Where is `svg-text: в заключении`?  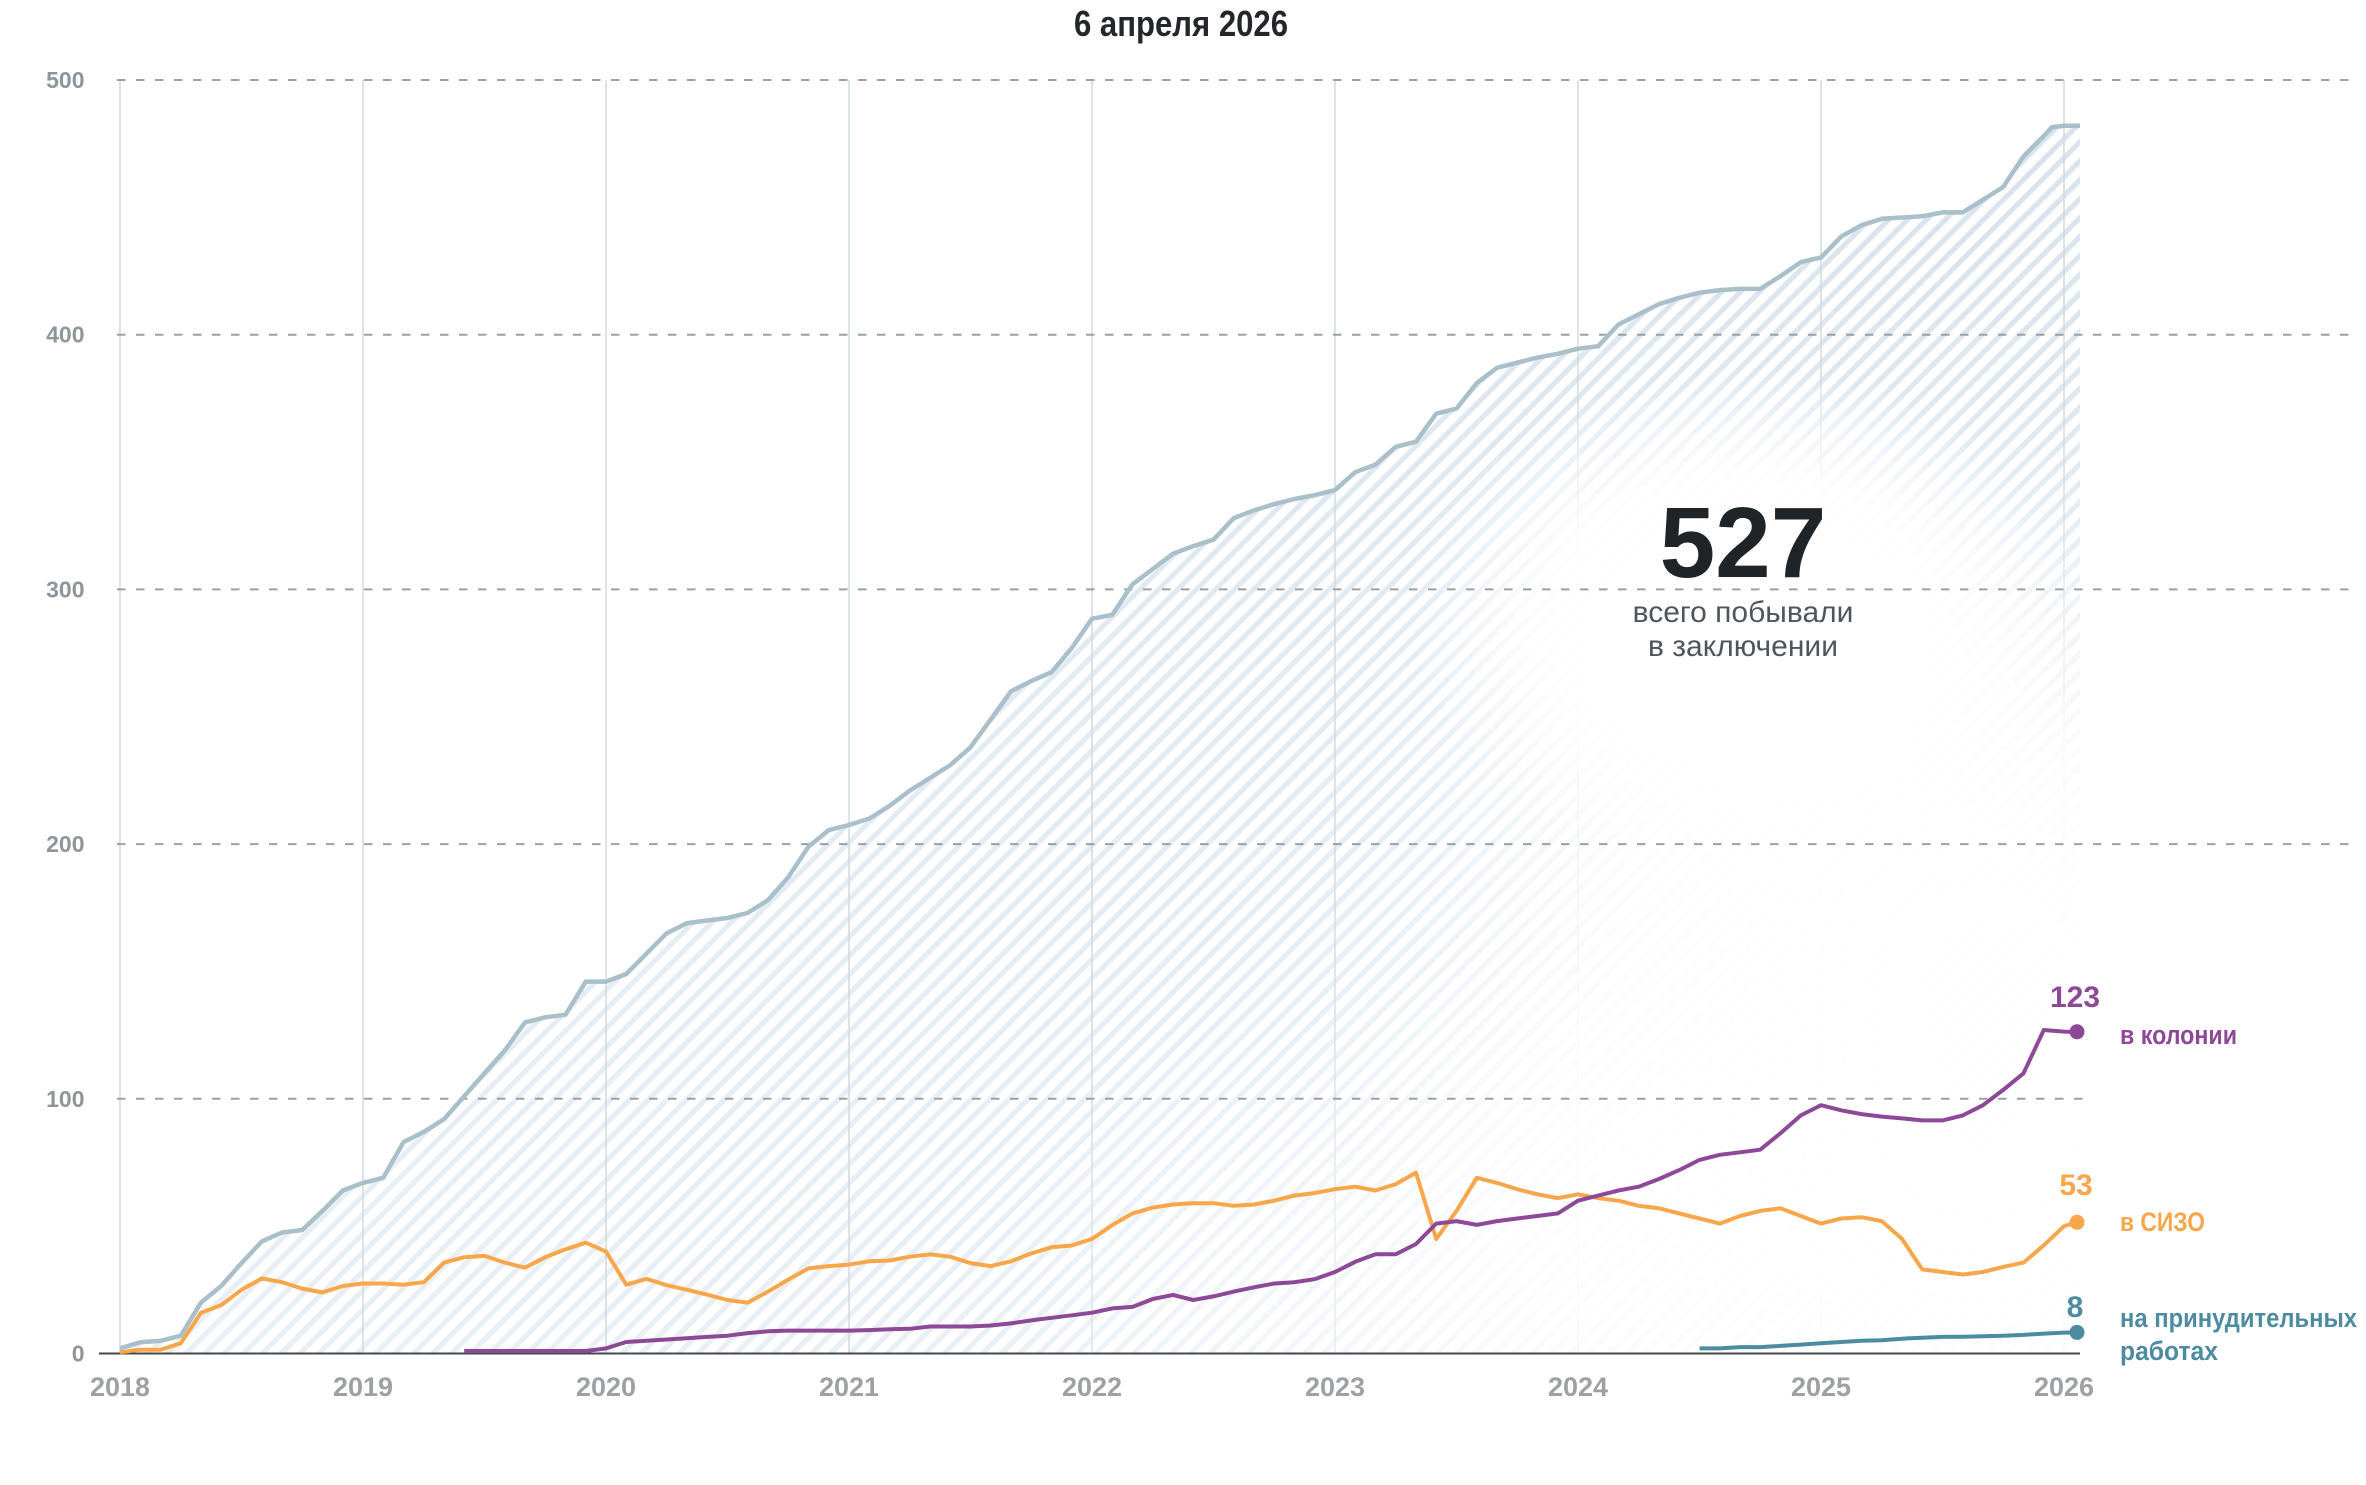 svg-text: в заключении is located at coordinates (1743, 646).